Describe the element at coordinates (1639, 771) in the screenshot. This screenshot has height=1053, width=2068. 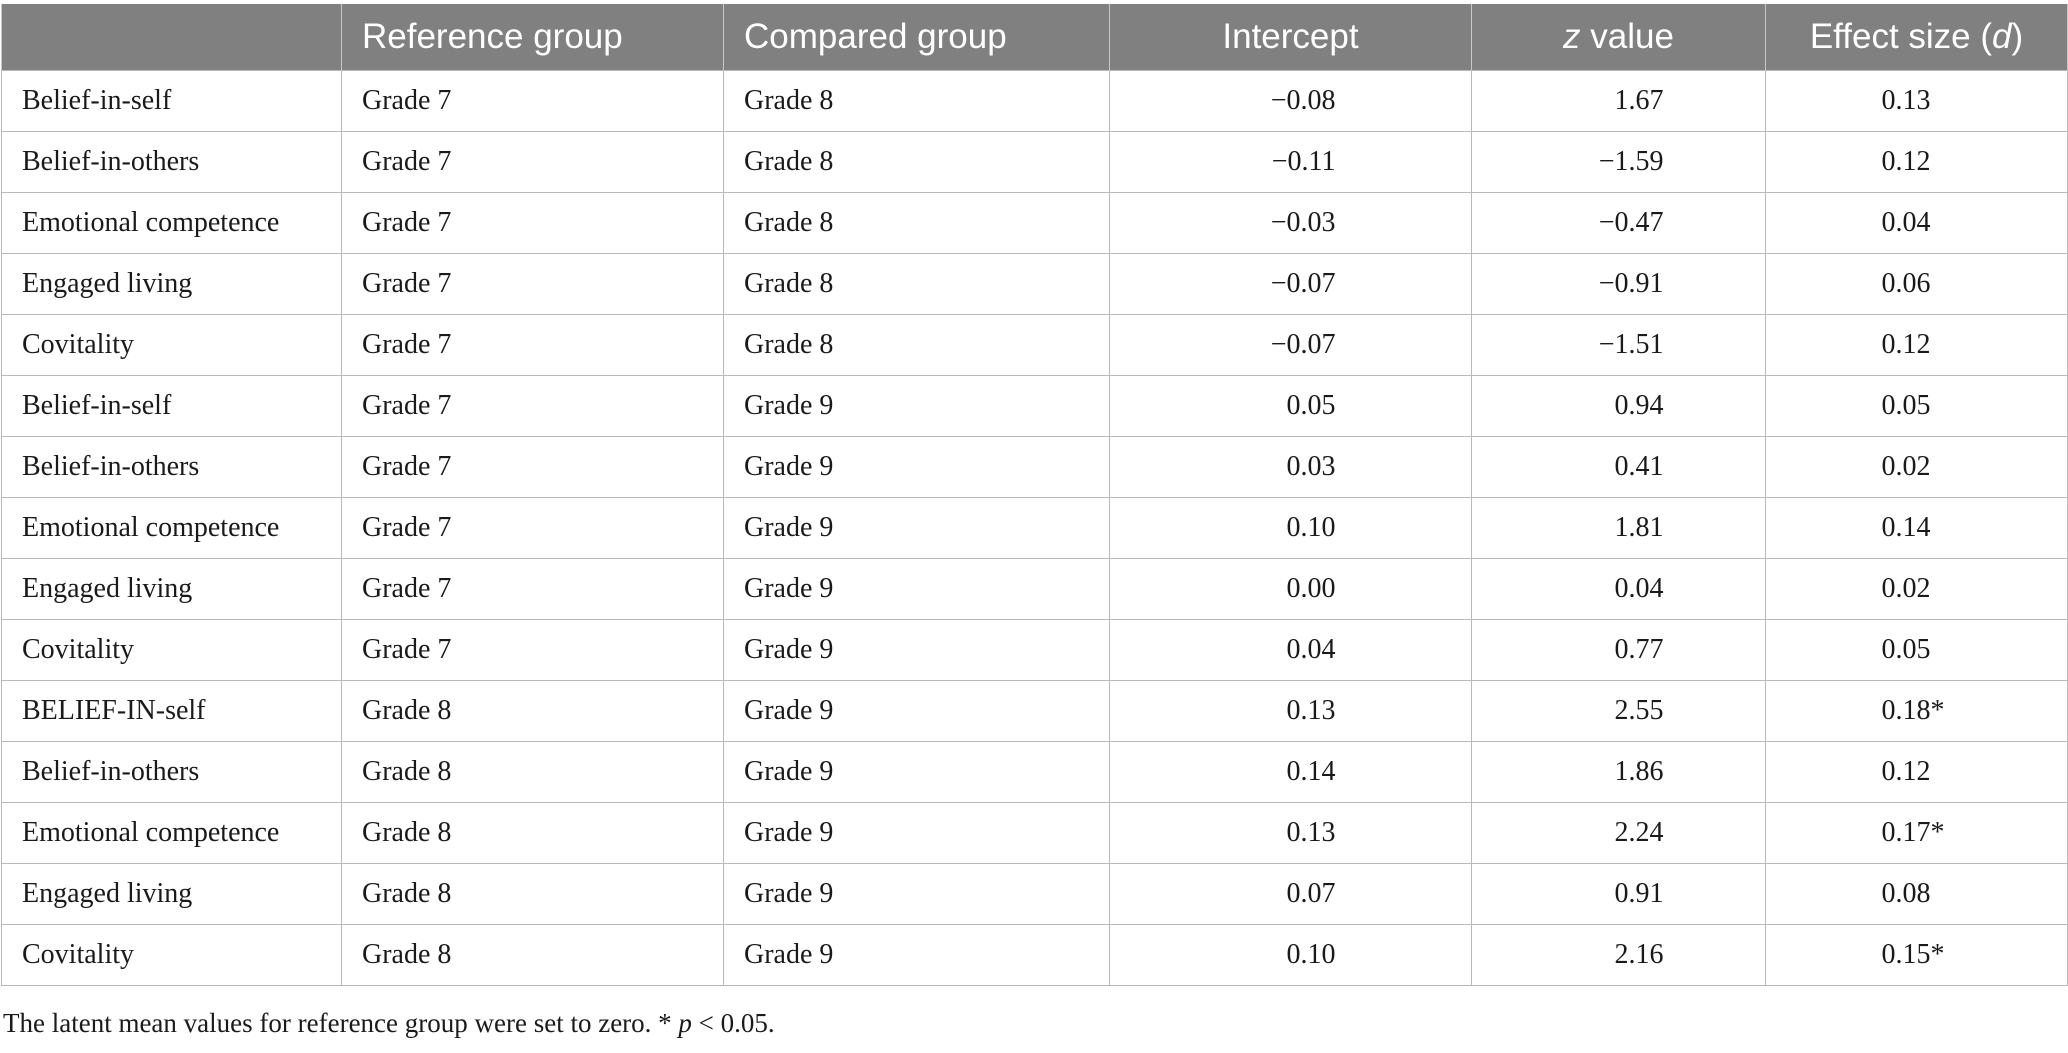
I see `cell-z-value-value: 1.86` at that location.